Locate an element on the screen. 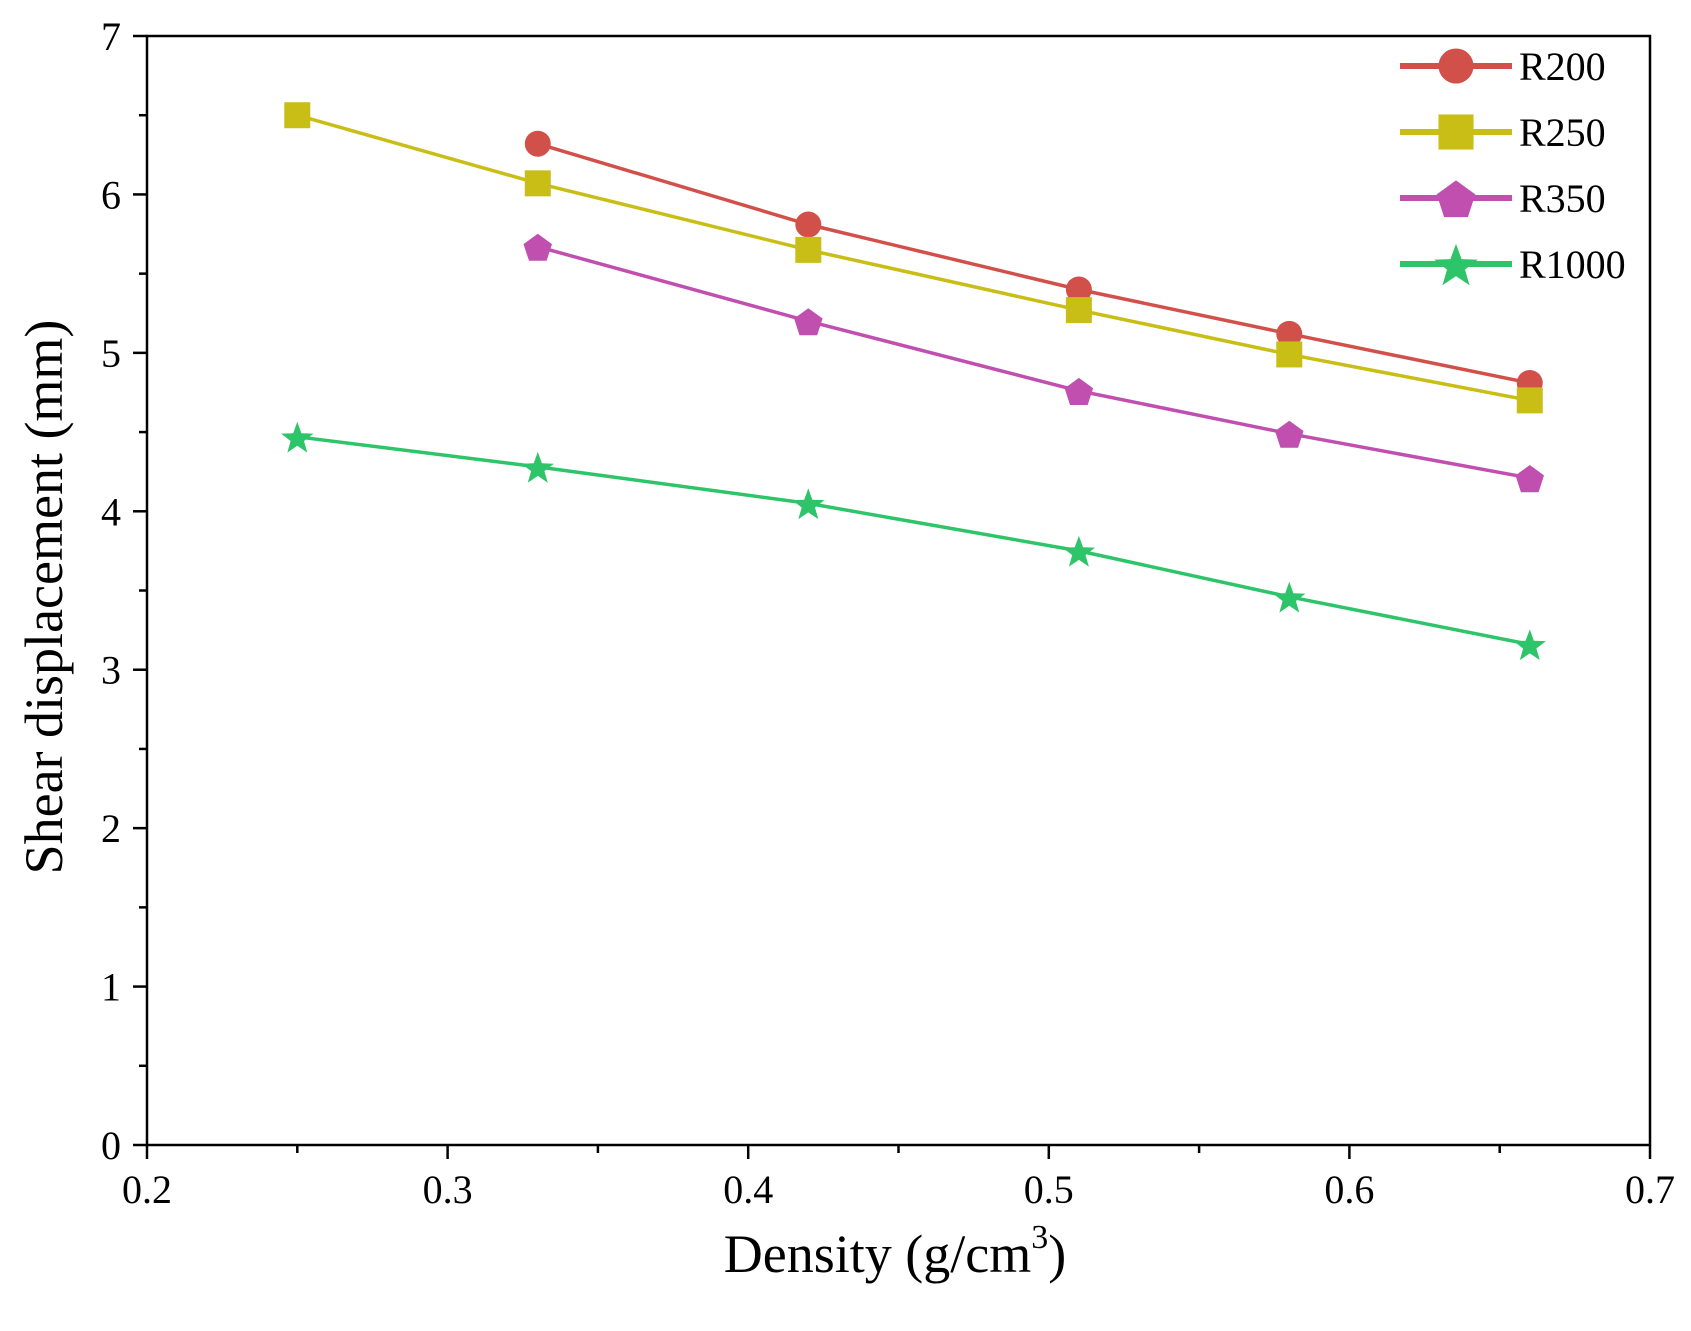 The height and width of the screenshot is (1331, 1691). x-tick-label: 0.2 is located at coordinates (147, 1189).